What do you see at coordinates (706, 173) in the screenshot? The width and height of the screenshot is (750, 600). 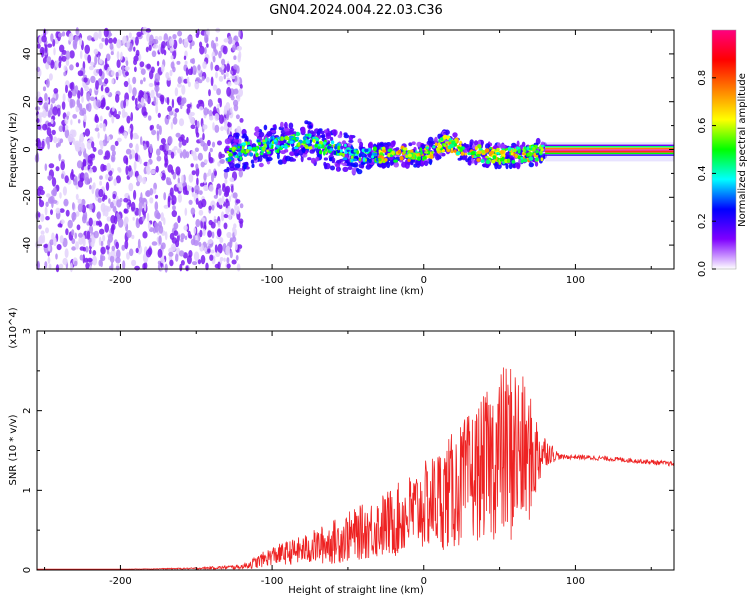 I see `colorbar-ticks: 0.0 0.2 0.4 0.6 0.8` at bounding box center [706, 173].